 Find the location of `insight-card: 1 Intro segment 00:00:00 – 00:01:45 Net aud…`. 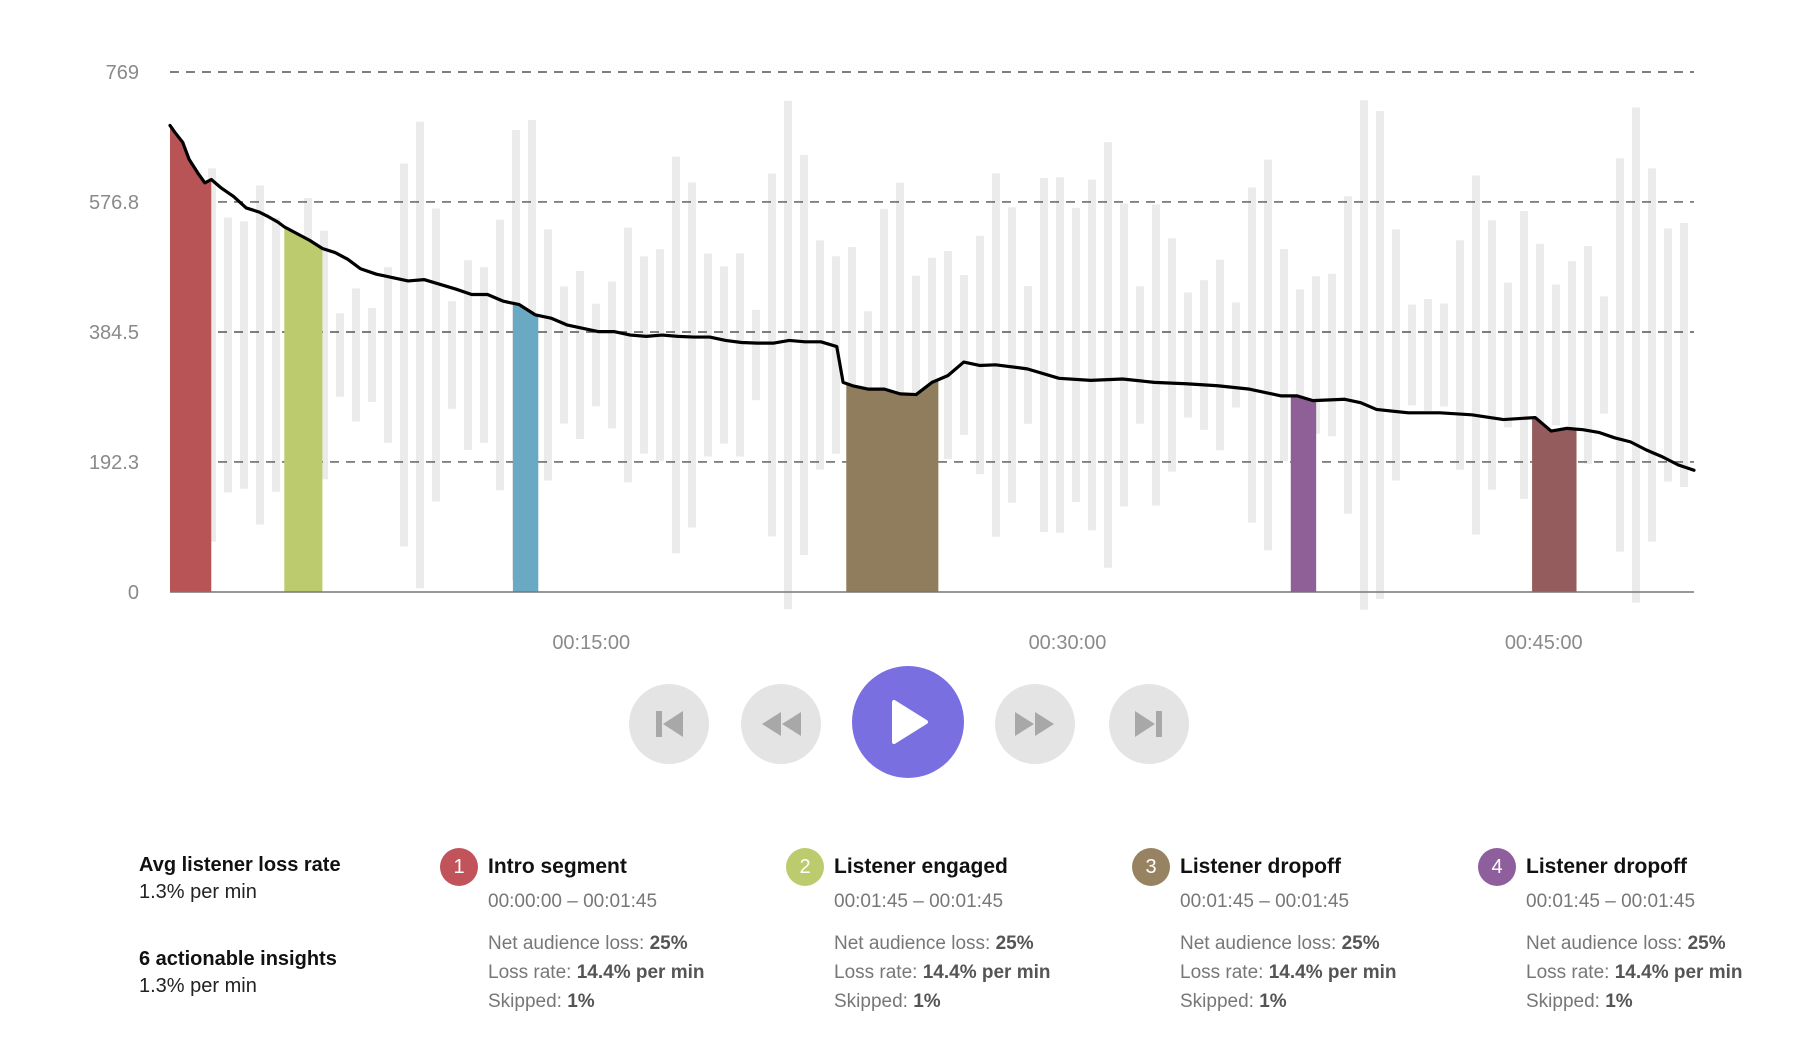

insight-card: 1 Intro segment 00:00:00 – 00:01:45 Net aud… is located at coordinates (600, 931).